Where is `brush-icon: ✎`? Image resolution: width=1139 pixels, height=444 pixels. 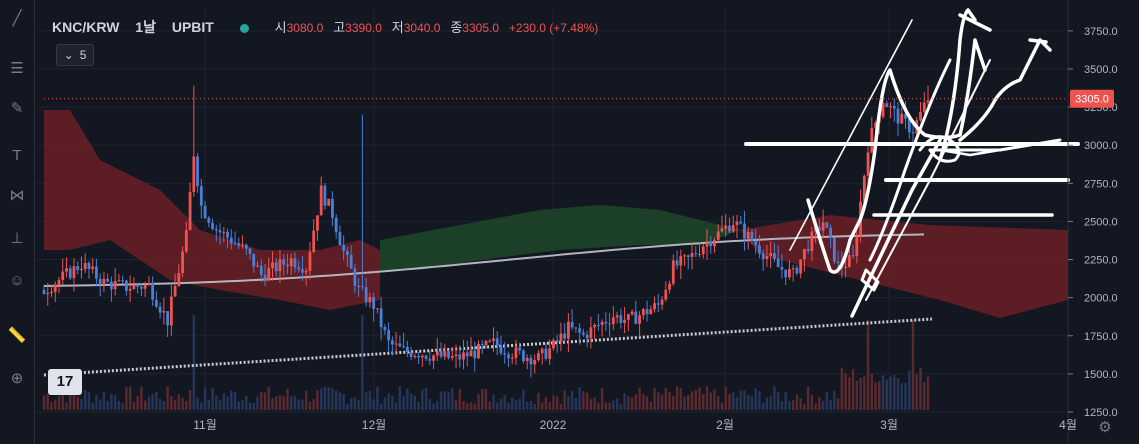
brush-icon: ✎ is located at coordinates (17, 108).